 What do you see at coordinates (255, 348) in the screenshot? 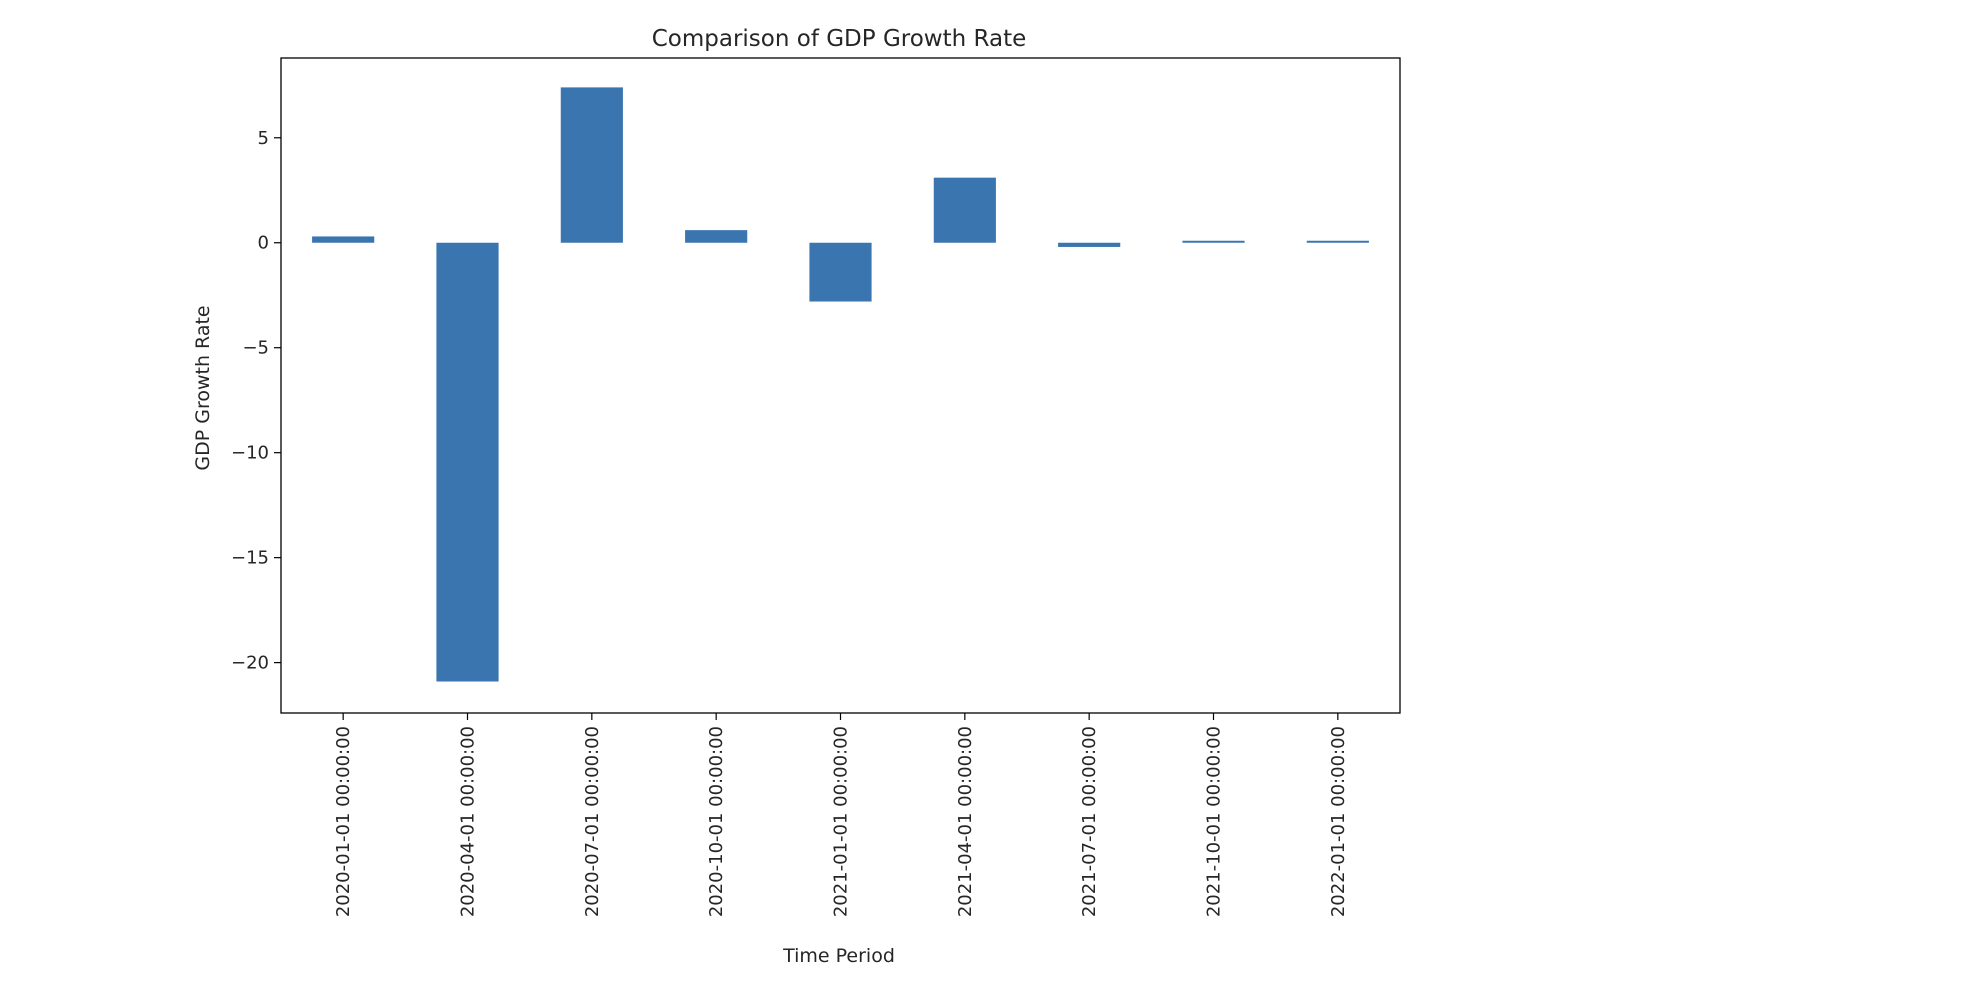
I see `y-tick-label: −5` at bounding box center [255, 348].